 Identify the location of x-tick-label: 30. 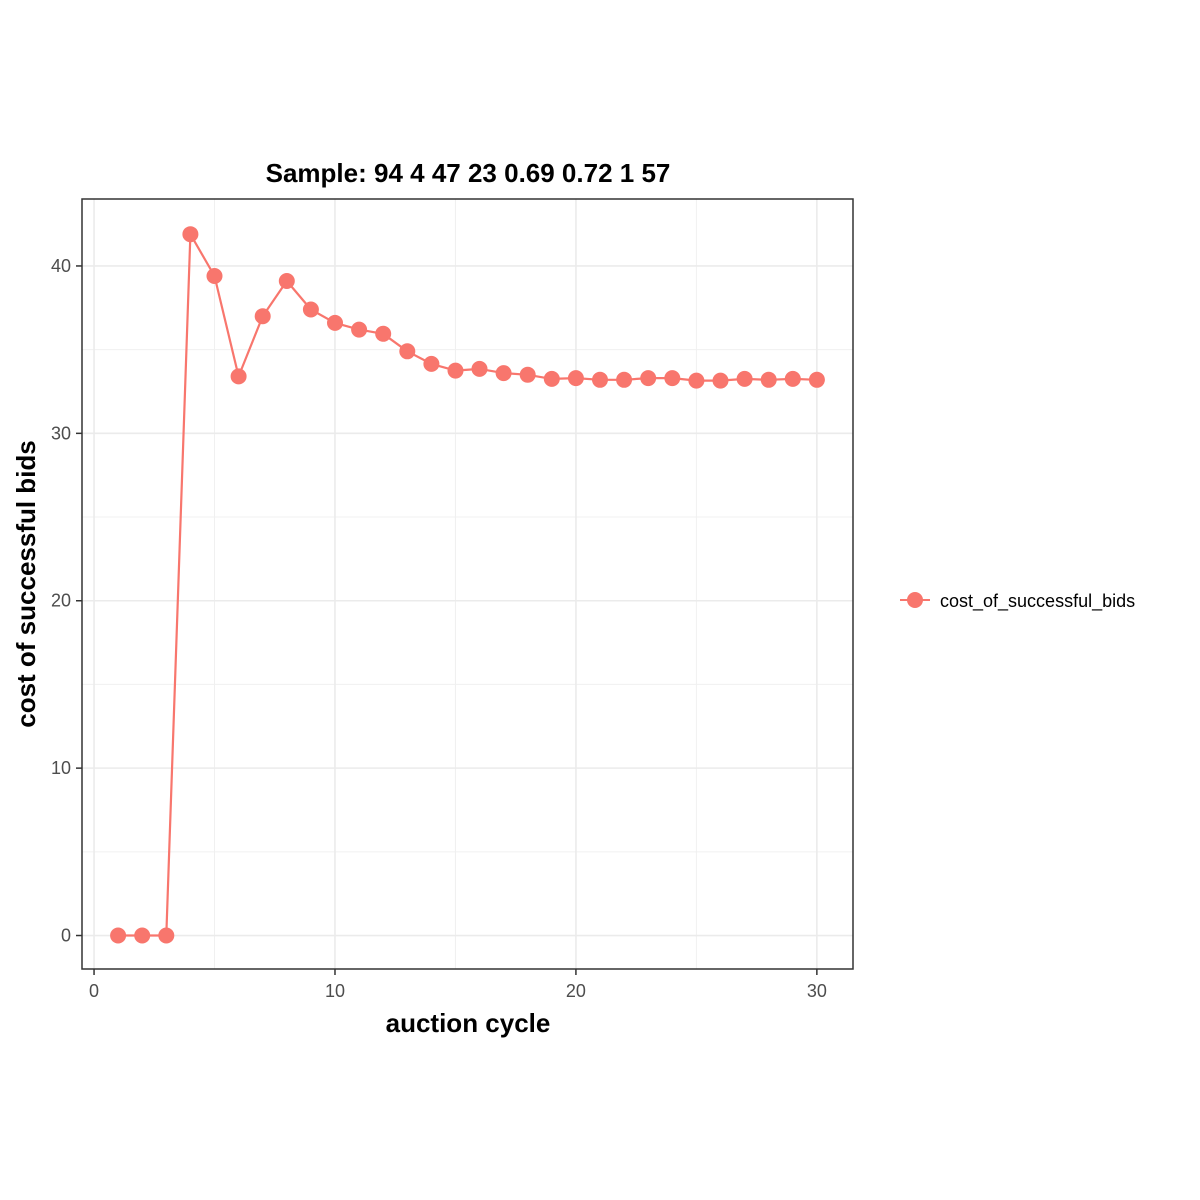
(817, 991).